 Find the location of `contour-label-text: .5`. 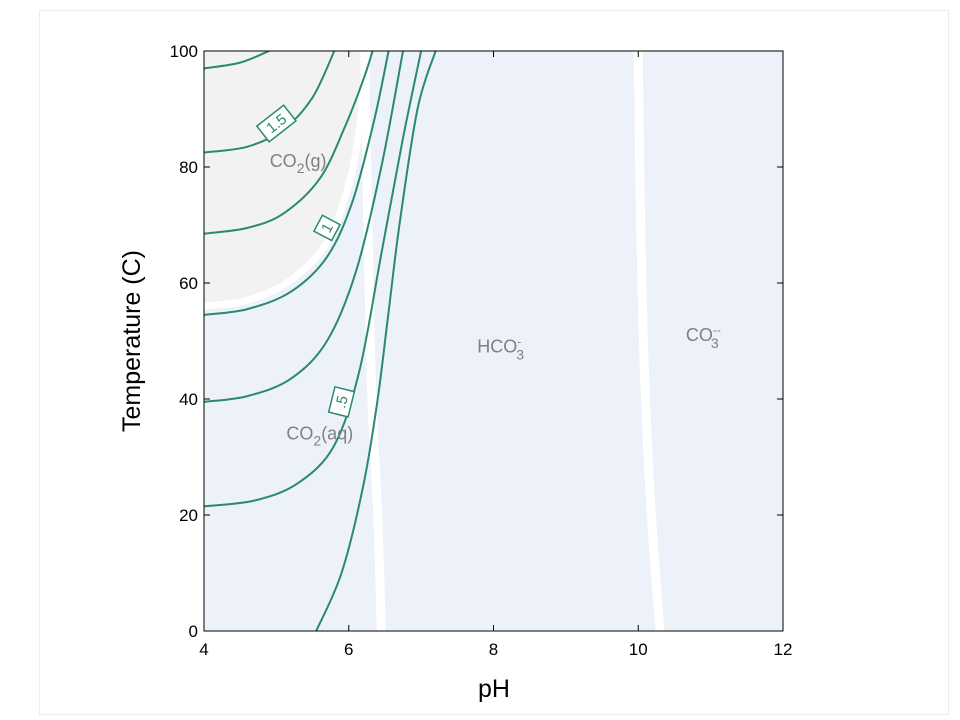

contour-label-text: .5 is located at coordinates (342, 402).